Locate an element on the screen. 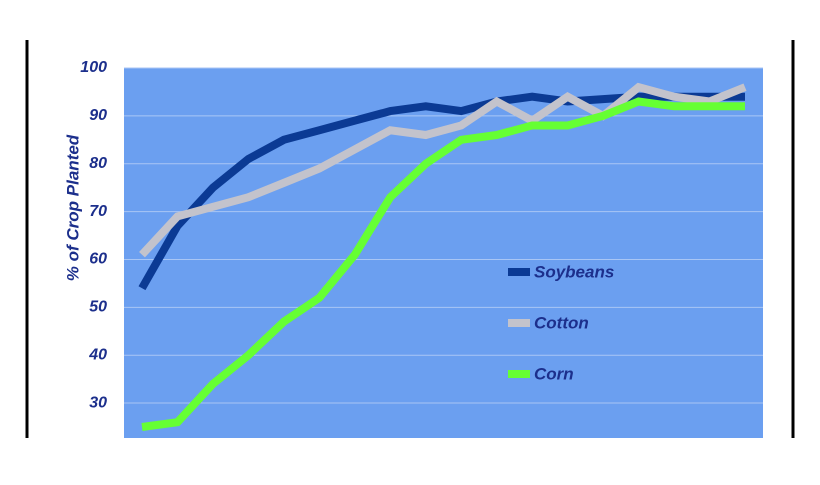  legend-label: Soybeans is located at coordinates (574, 271).